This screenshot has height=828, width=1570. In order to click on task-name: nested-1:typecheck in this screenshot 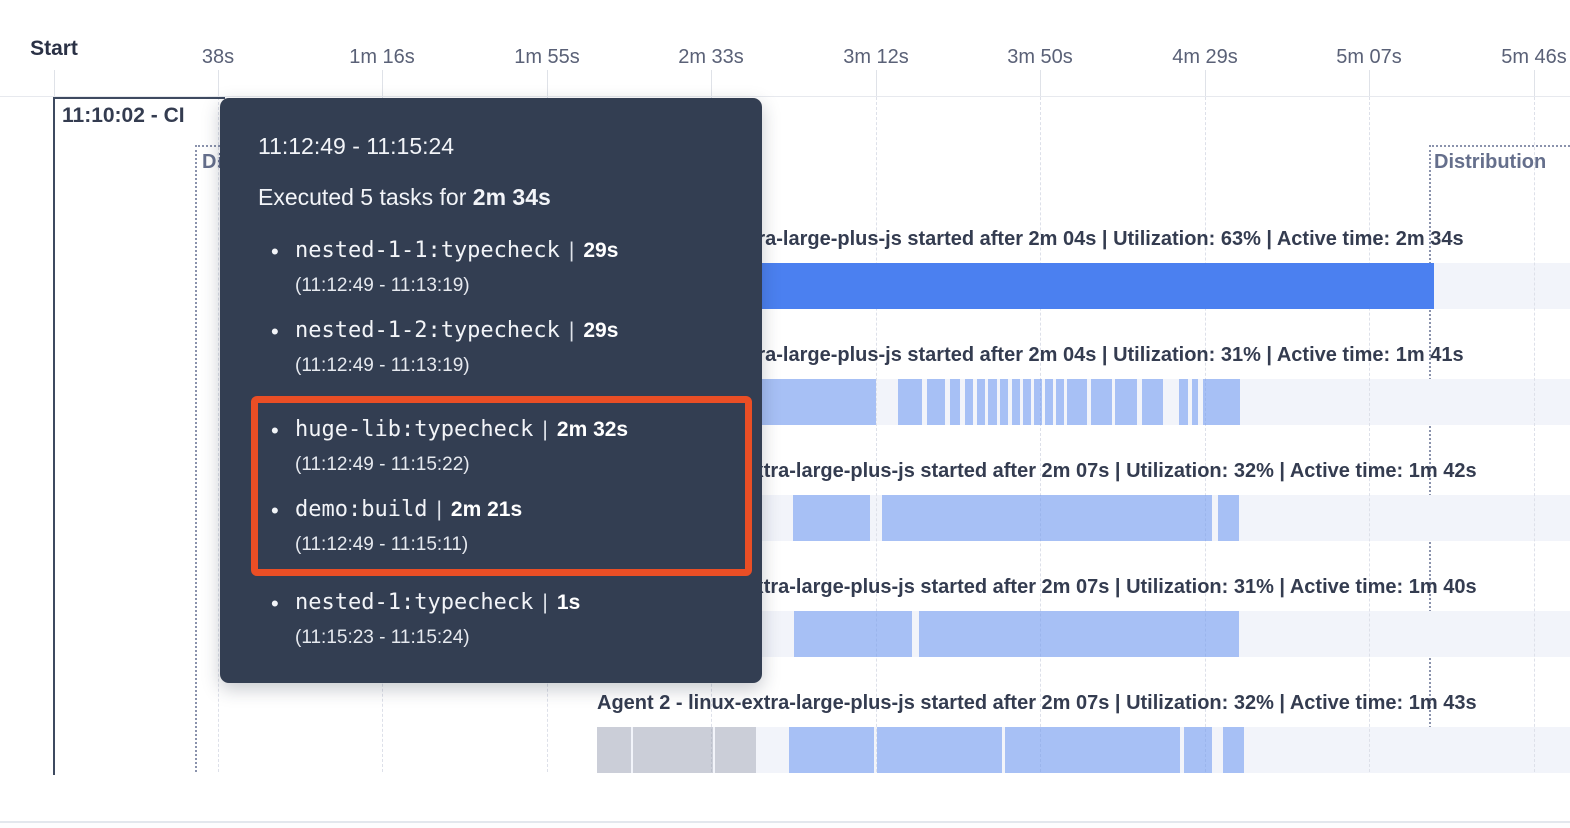, I will do `click(414, 602)`.